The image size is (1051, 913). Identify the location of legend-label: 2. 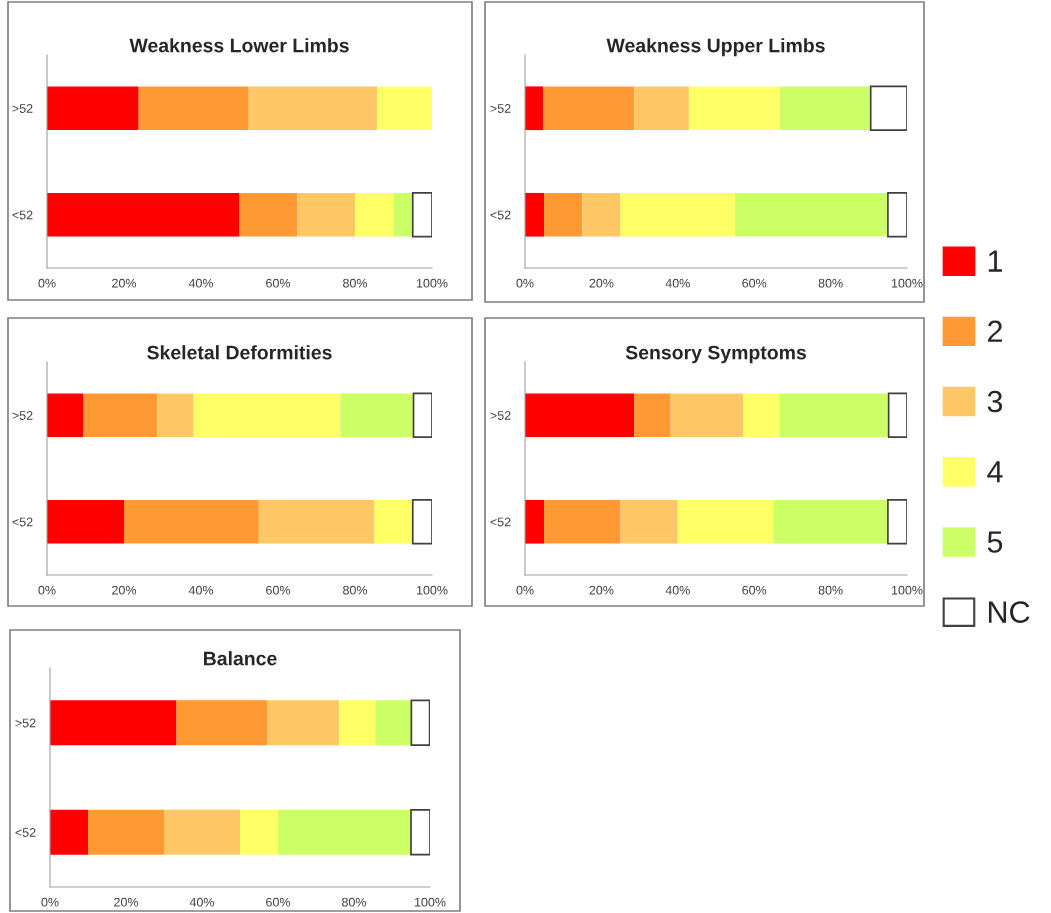
(995, 331).